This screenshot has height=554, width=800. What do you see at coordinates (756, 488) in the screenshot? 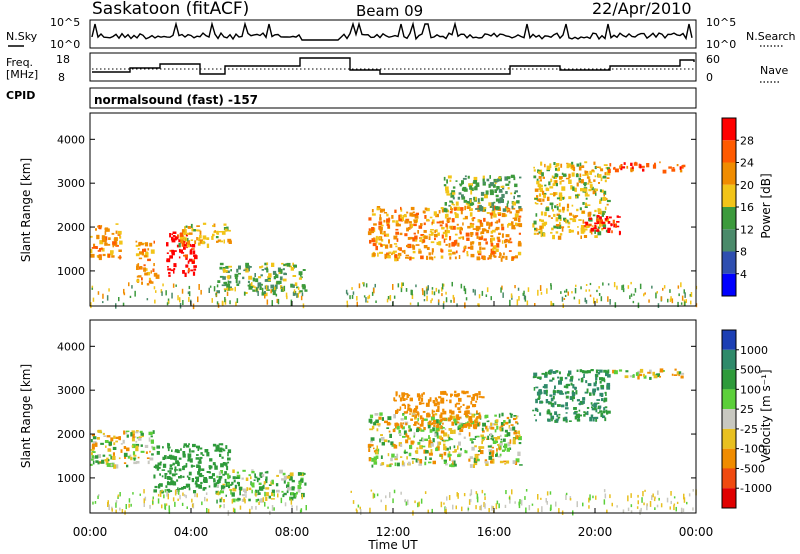
I see `vel-cbar-tick-label: -1000` at bounding box center [756, 488].